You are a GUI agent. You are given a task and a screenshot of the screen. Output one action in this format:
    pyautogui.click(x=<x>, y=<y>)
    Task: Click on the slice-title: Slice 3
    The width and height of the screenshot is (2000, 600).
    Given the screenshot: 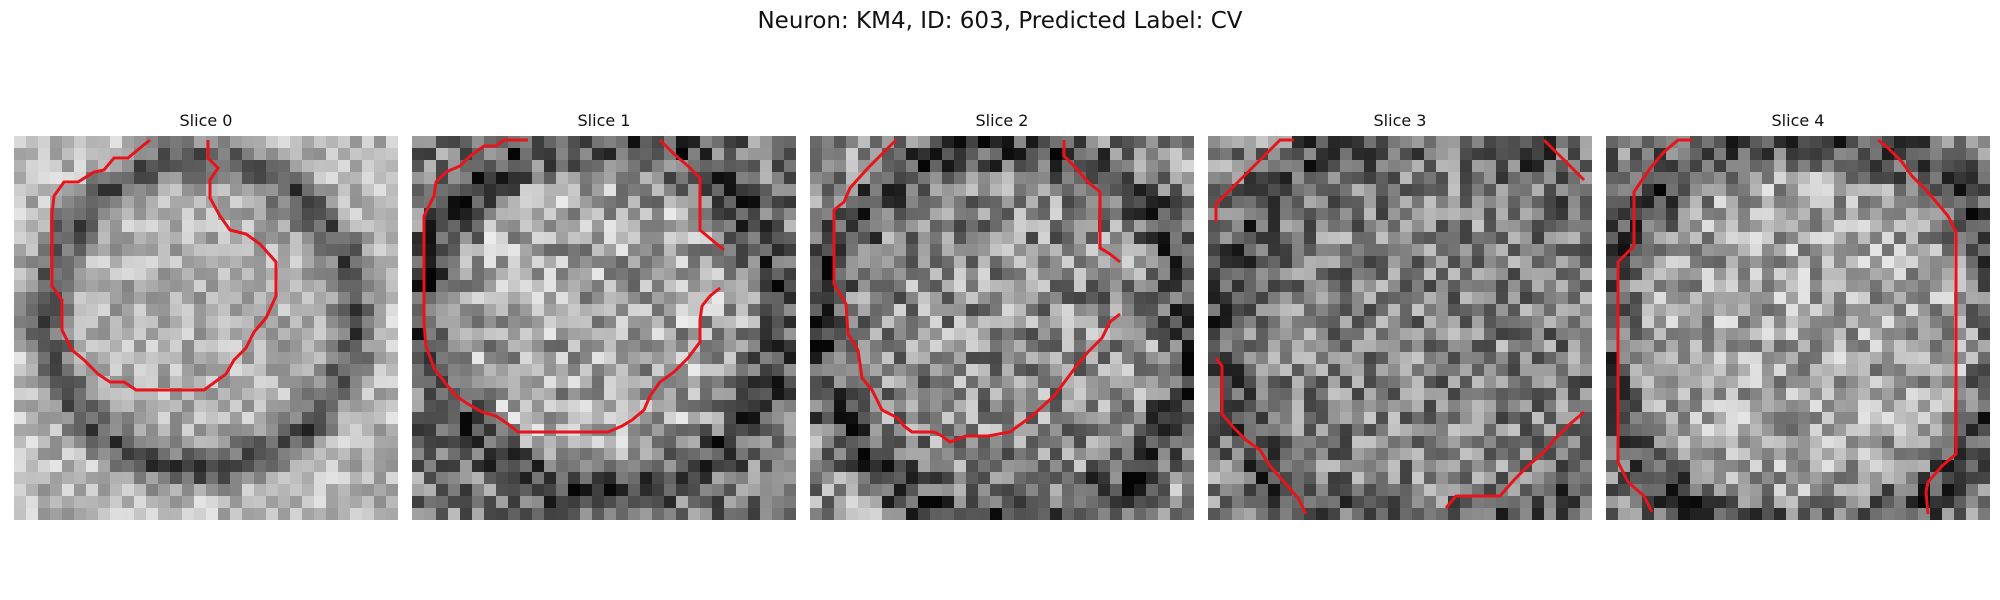 What is the action you would take?
    pyautogui.click(x=1400, y=120)
    